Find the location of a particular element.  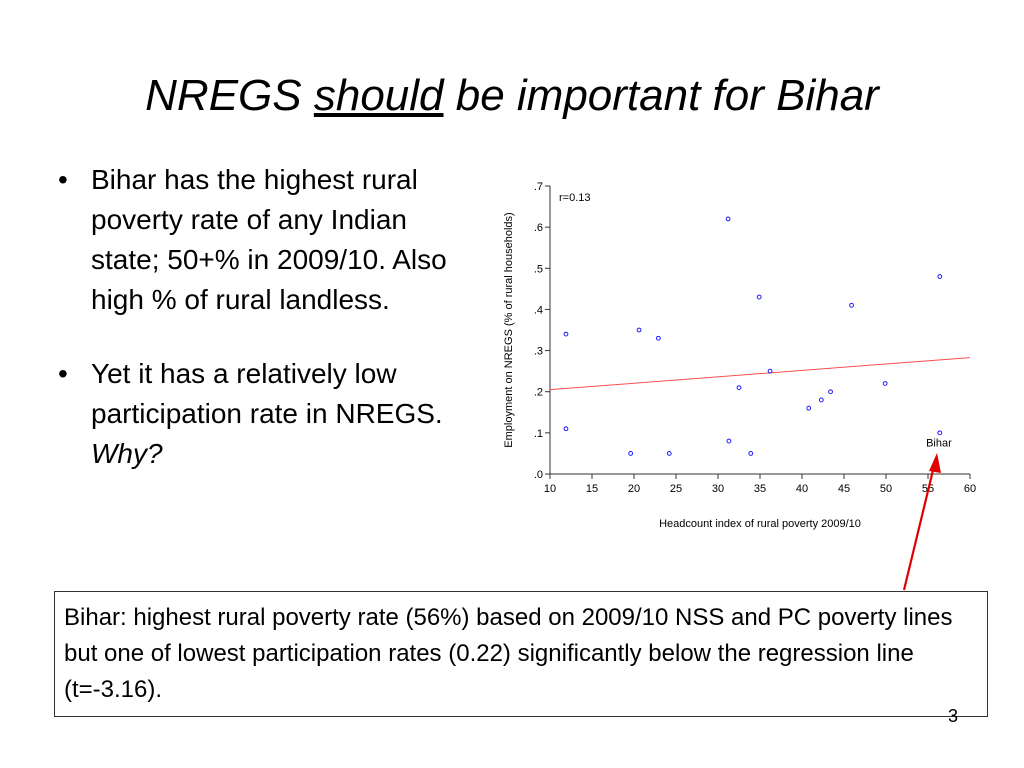

y-tick-label: .5 is located at coordinates (538, 269).